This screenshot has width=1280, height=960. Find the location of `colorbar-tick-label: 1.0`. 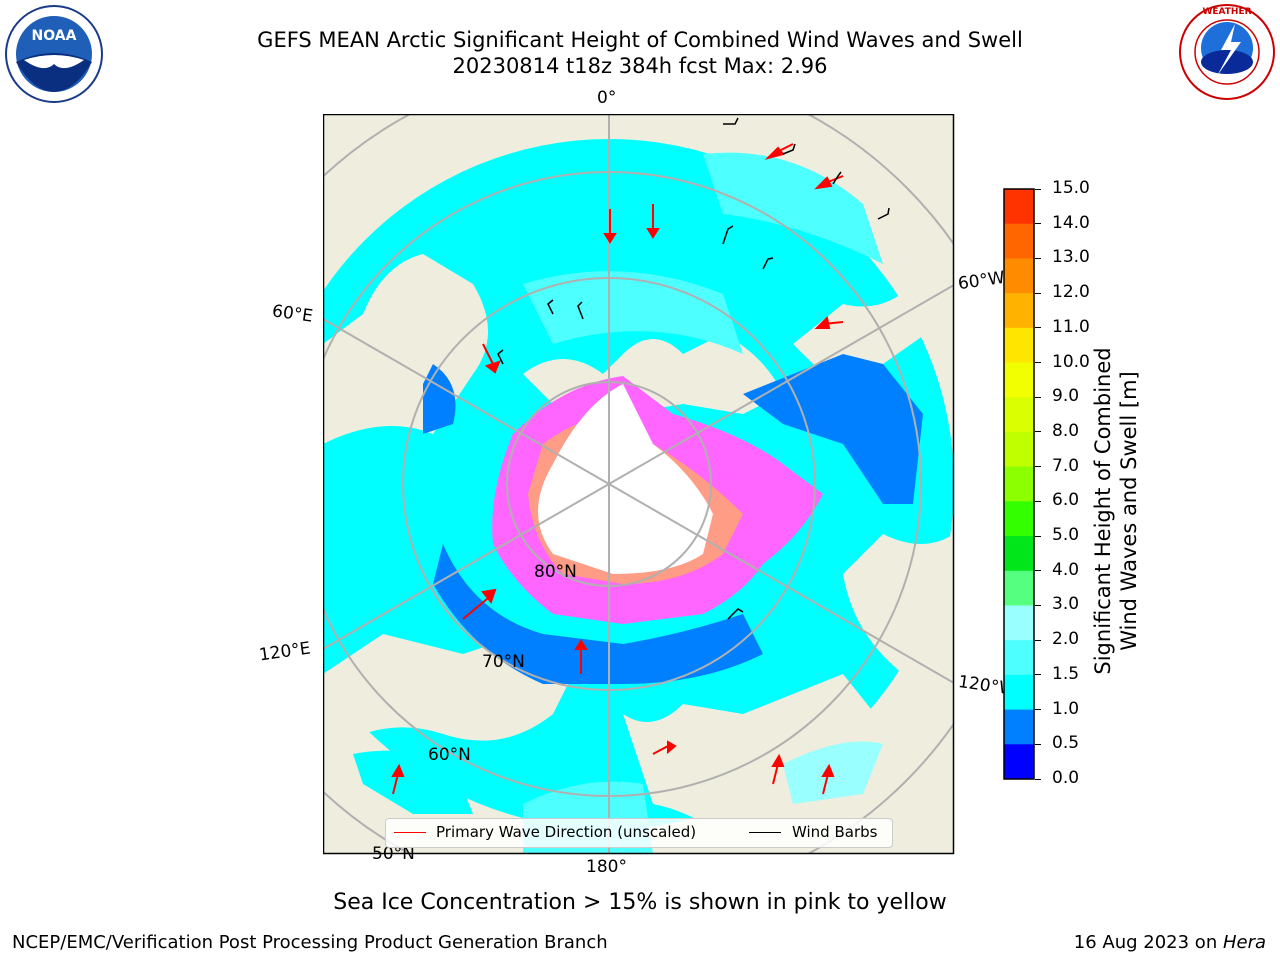

colorbar-tick-label: 1.0 is located at coordinates (1066, 708).